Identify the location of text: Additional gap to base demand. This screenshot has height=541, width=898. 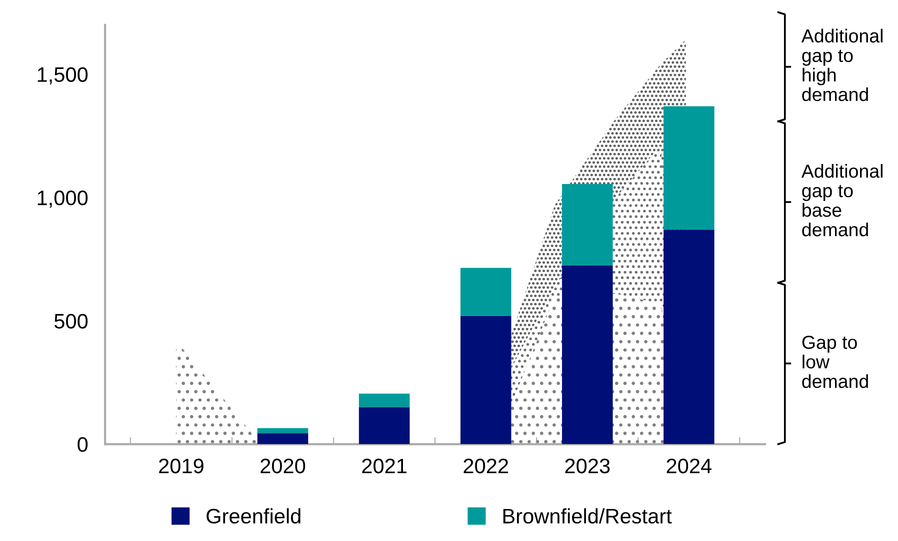
(841, 200).